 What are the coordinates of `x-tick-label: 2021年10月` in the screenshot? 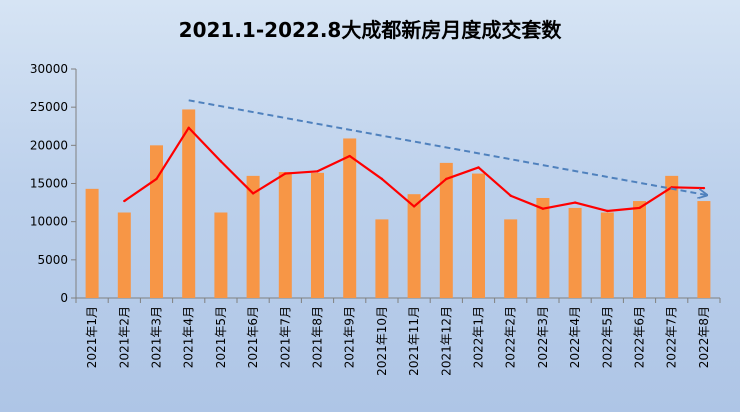 It's located at (382, 341).